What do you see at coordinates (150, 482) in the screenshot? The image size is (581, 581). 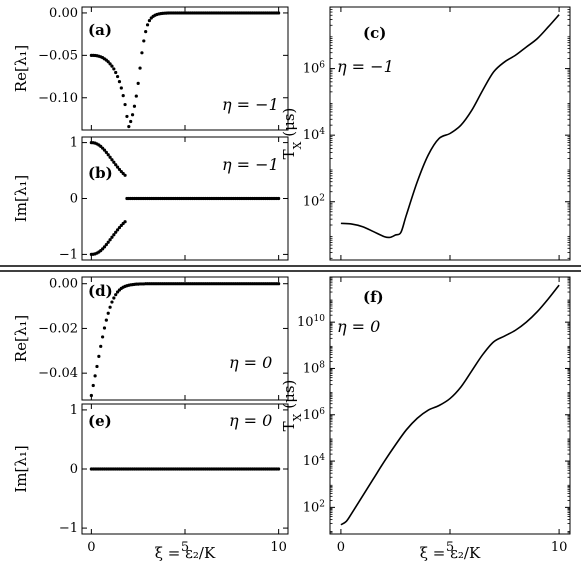 I see `panel-e: 0 5 1010−1Im[λ₁]ξ = ε₂/K(e) η = 0` at bounding box center [150, 482].